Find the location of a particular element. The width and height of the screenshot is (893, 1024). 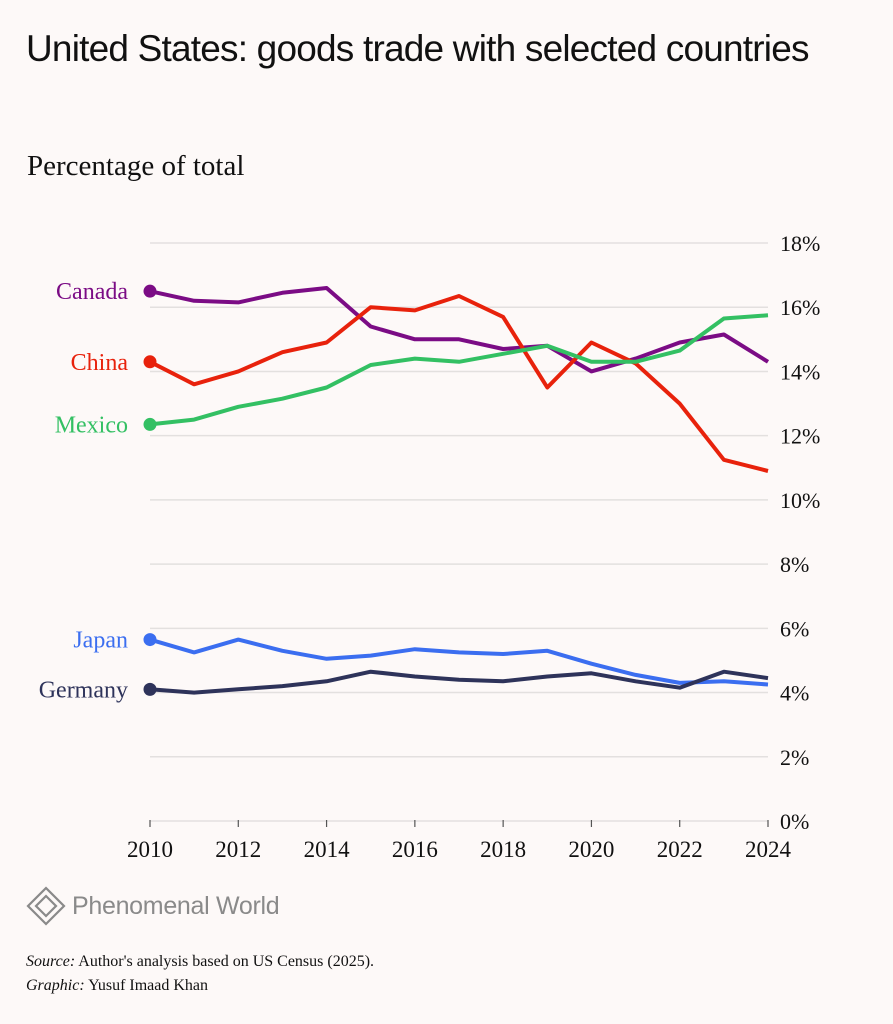

x-tick-label: 2010 is located at coordinates (150, 849).